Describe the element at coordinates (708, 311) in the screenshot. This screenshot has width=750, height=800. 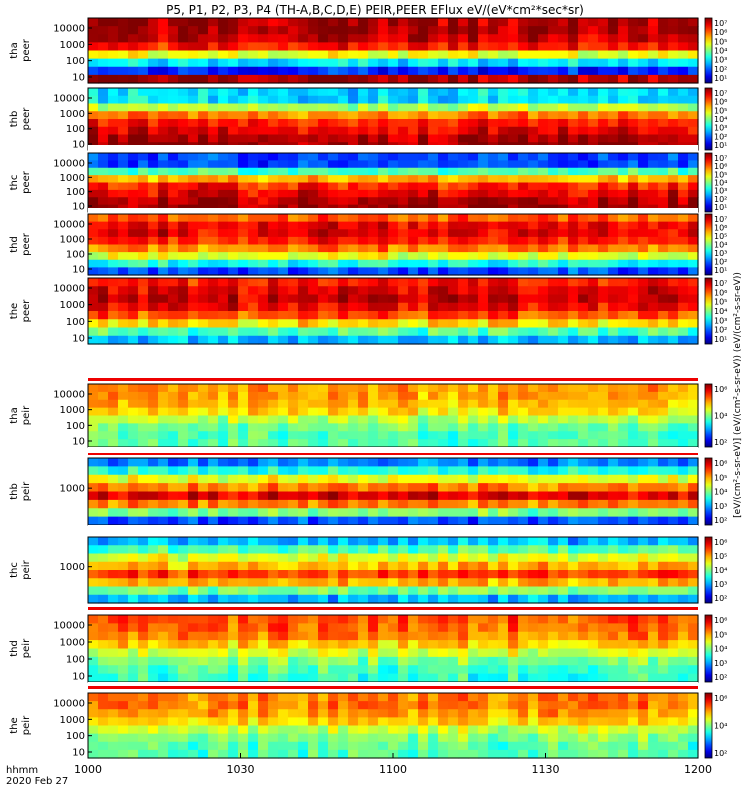
I see `colorbar` at that location.